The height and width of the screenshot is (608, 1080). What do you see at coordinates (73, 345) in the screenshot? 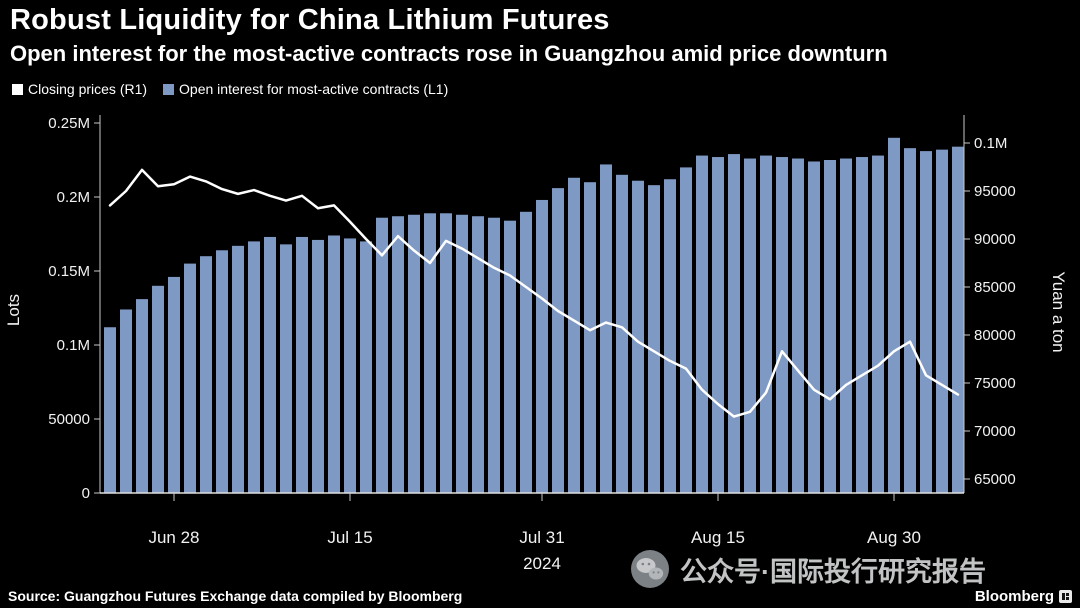
I see `left-axis-tick-label: 0.1M` at bounding box center [73, 345].